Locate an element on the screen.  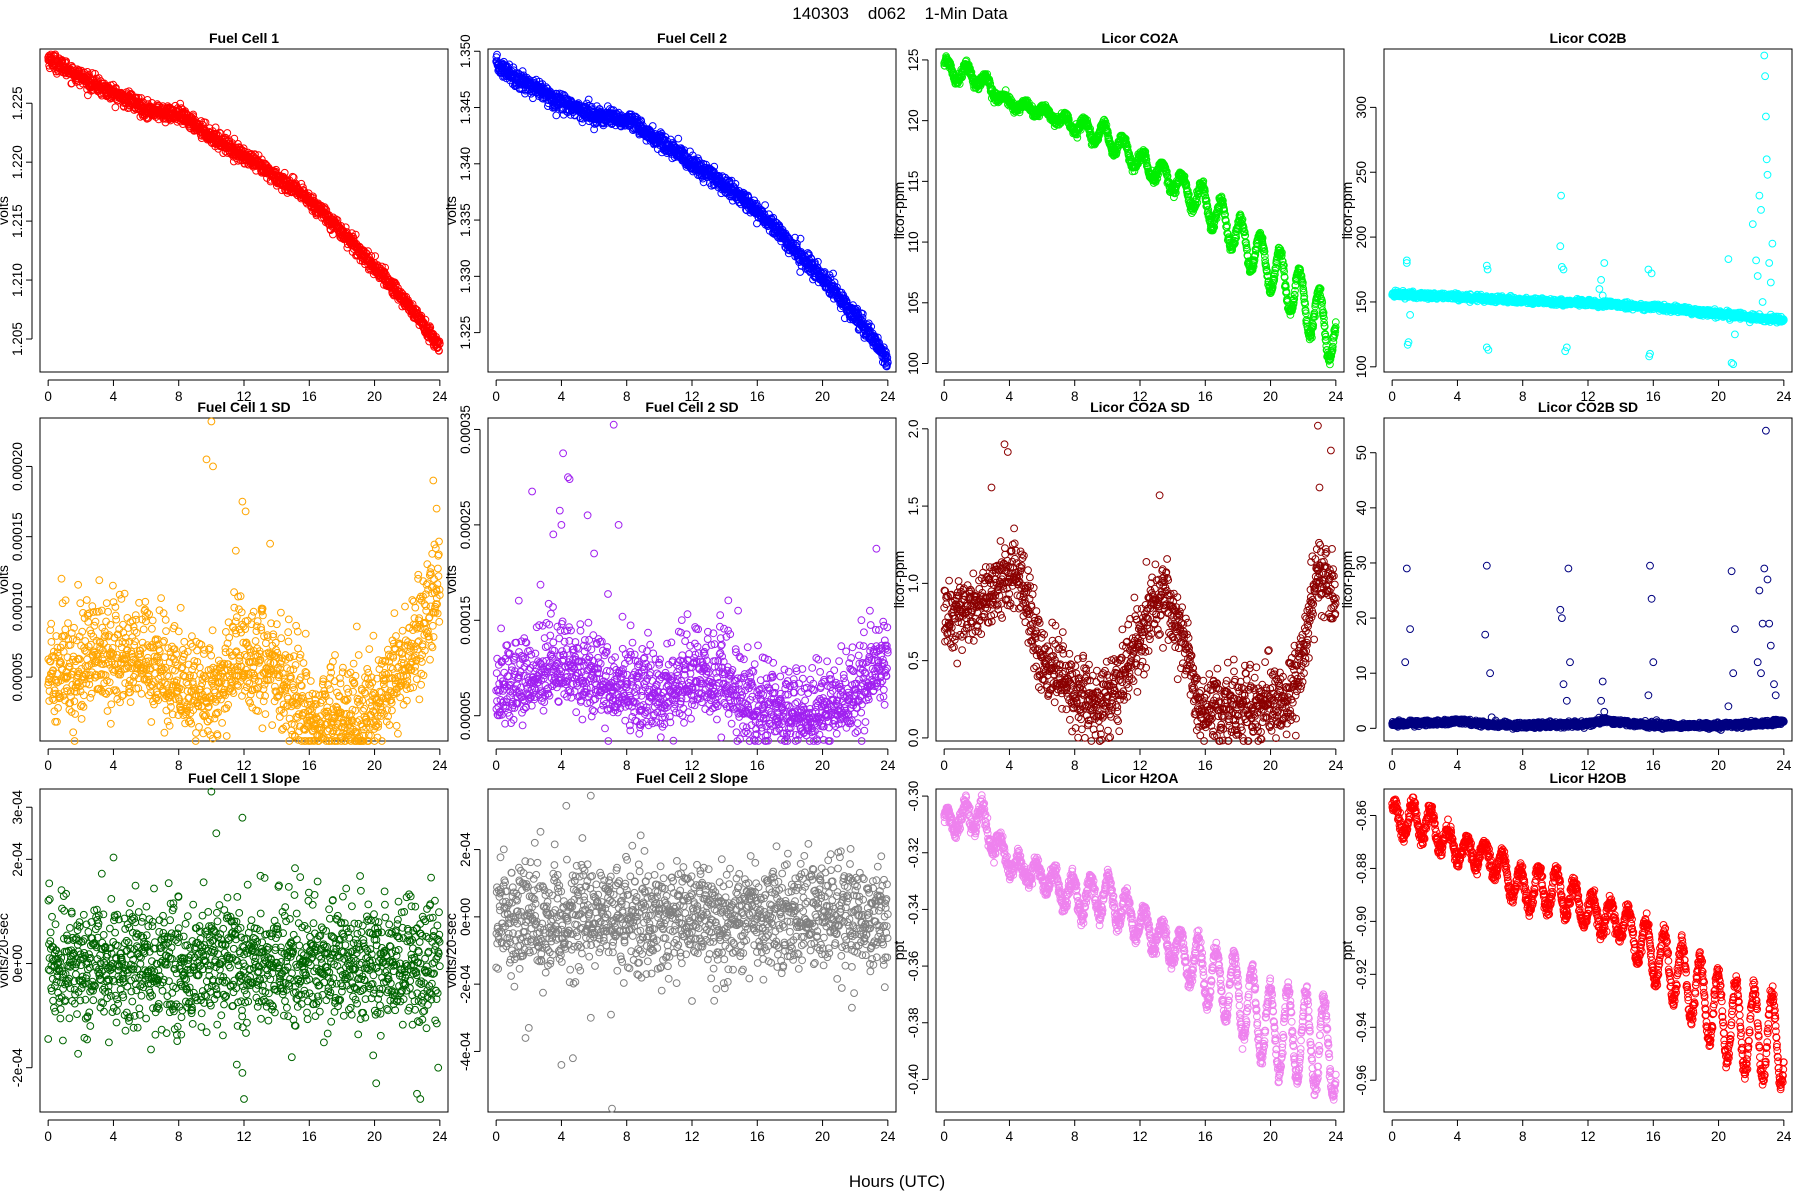
y-tick-label: 1.325 is located at coordinates (465, 333).